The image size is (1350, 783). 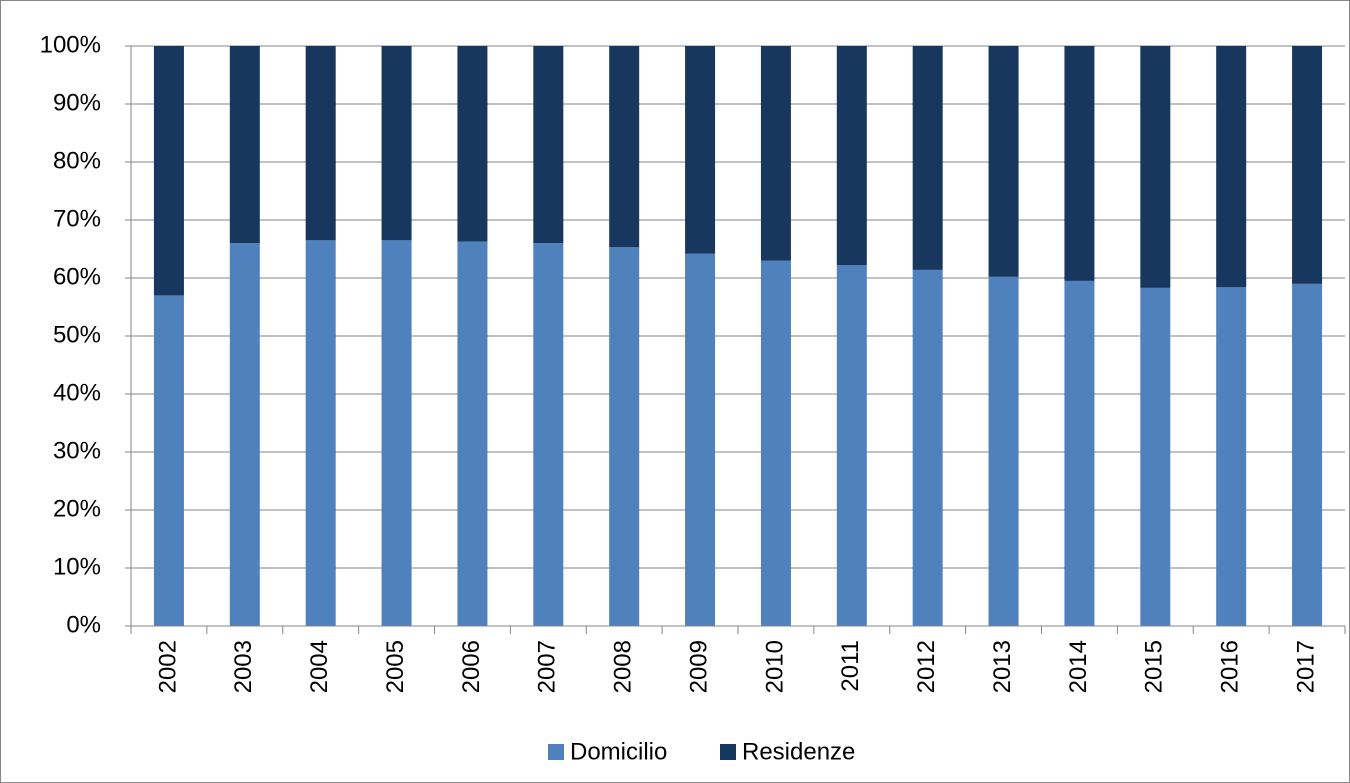 I want to click on x-tick-label: 2008, so click(x=623, y=666).